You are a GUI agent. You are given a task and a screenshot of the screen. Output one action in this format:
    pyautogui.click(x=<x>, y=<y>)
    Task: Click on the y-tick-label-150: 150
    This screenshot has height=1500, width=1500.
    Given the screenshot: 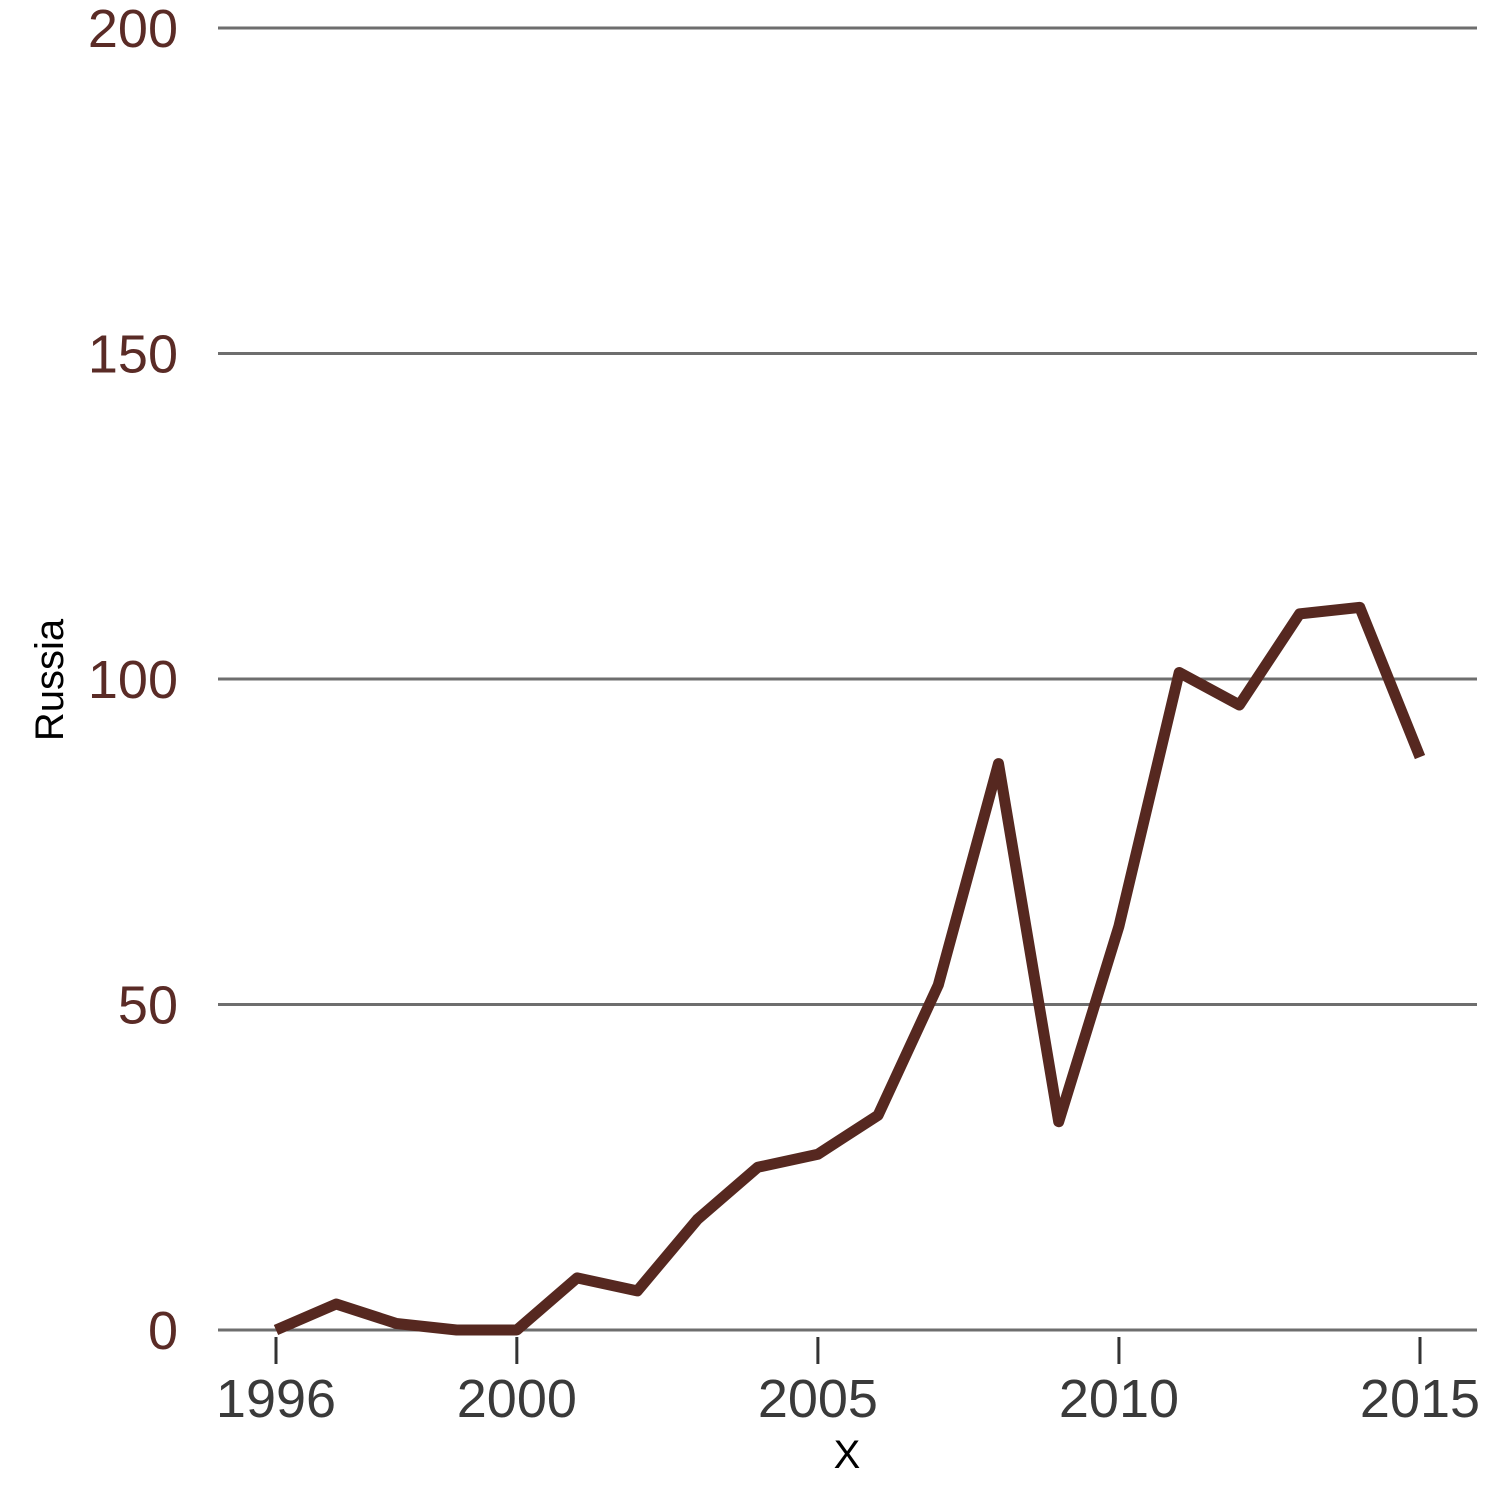 What is the action you would take?
    pyautogui.click(x=133, y=355)
    